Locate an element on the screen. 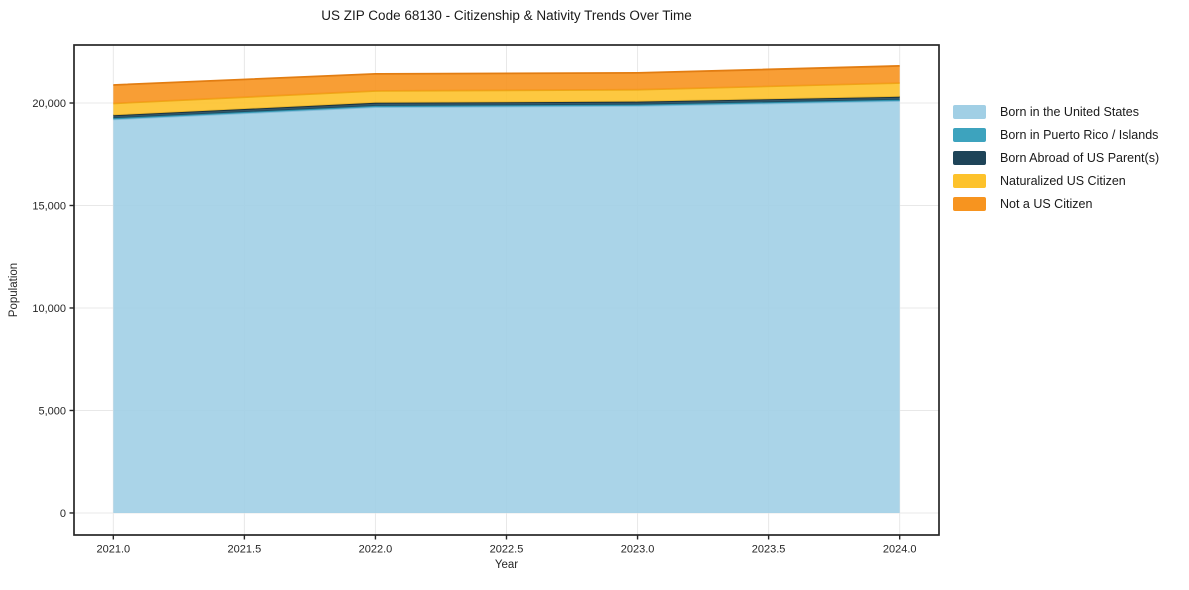 The image size is (1189, 590). legend-item: Born Abroad of US Parent(s) is located at coordinates (1056, 157).